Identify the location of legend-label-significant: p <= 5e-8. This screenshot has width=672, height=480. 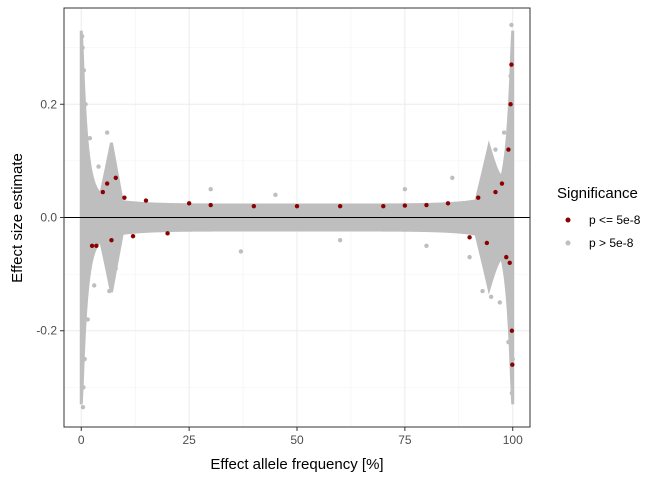
(615, 220).